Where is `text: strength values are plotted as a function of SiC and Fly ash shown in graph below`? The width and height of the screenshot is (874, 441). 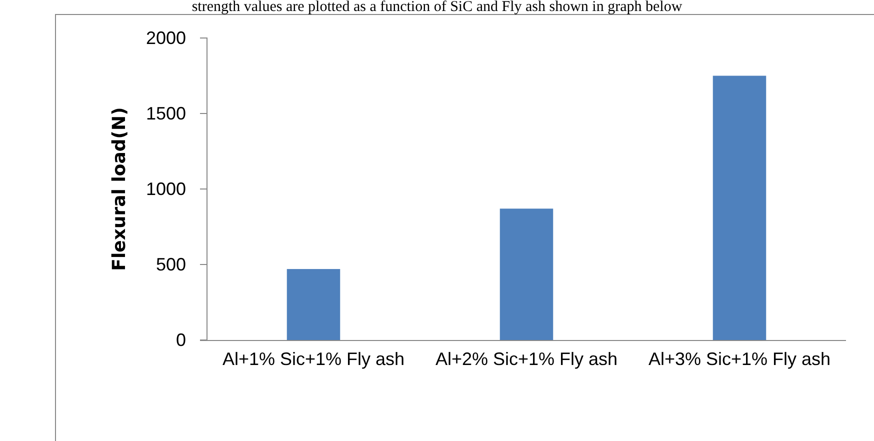 text: strength values are plotted as a function of SiC and Fly ash shown in graph below is located at coordinates (437, 7).